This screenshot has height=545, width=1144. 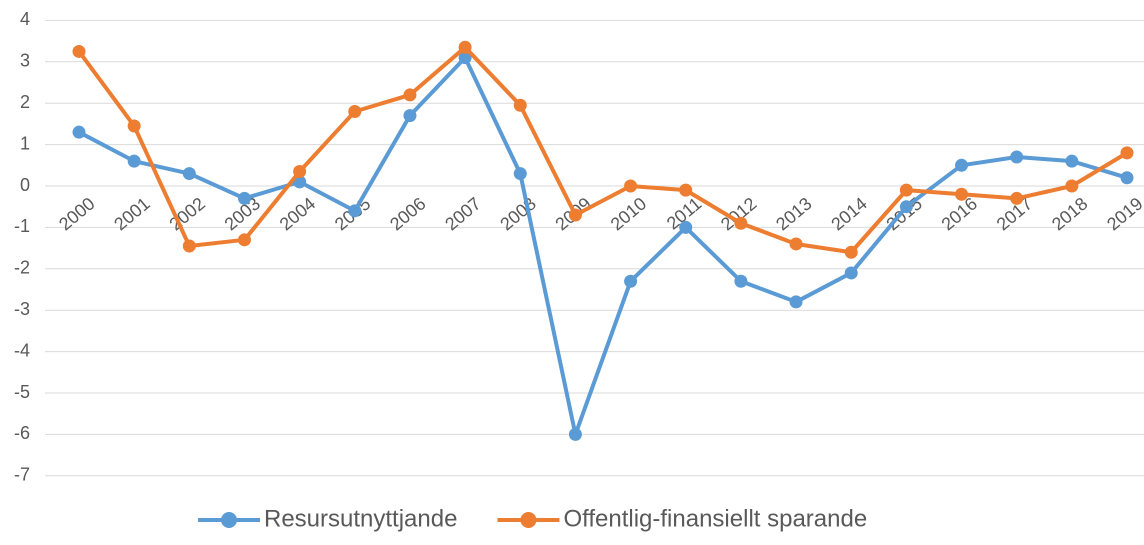 I want to click on x-tick-label: 2001, so click(x=132, y=213).